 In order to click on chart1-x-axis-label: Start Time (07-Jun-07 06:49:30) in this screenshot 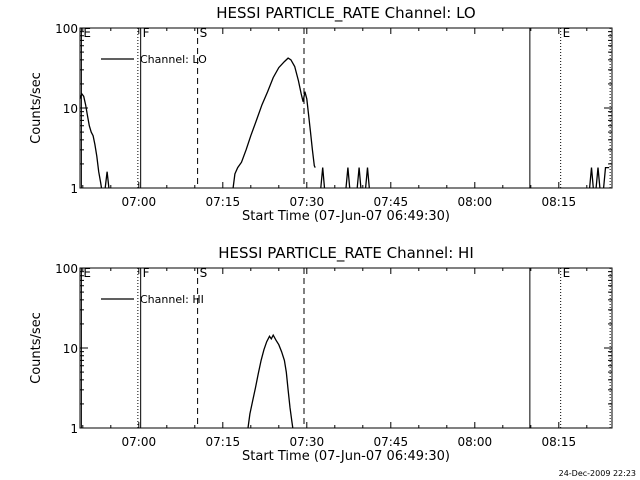, I will do `click(346, 216)`.